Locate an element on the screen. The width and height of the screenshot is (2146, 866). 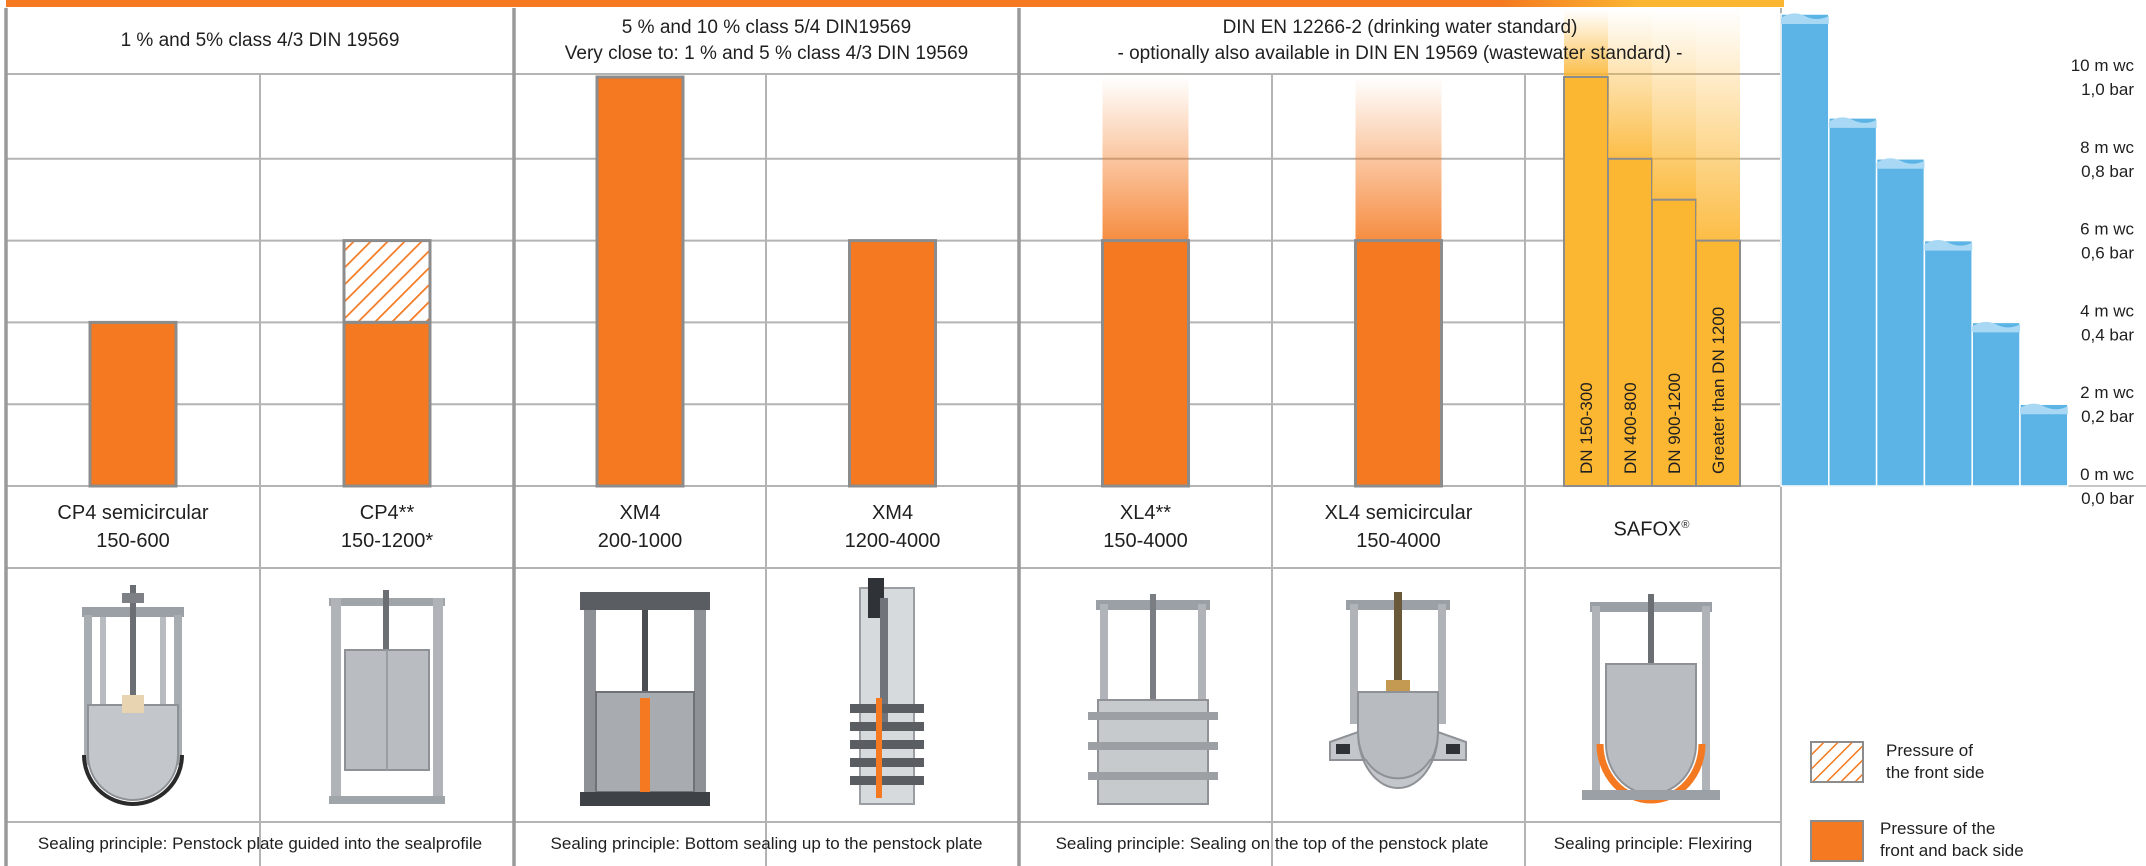
penstock-safox-photo-icon is located at coordinates (1651, 699).